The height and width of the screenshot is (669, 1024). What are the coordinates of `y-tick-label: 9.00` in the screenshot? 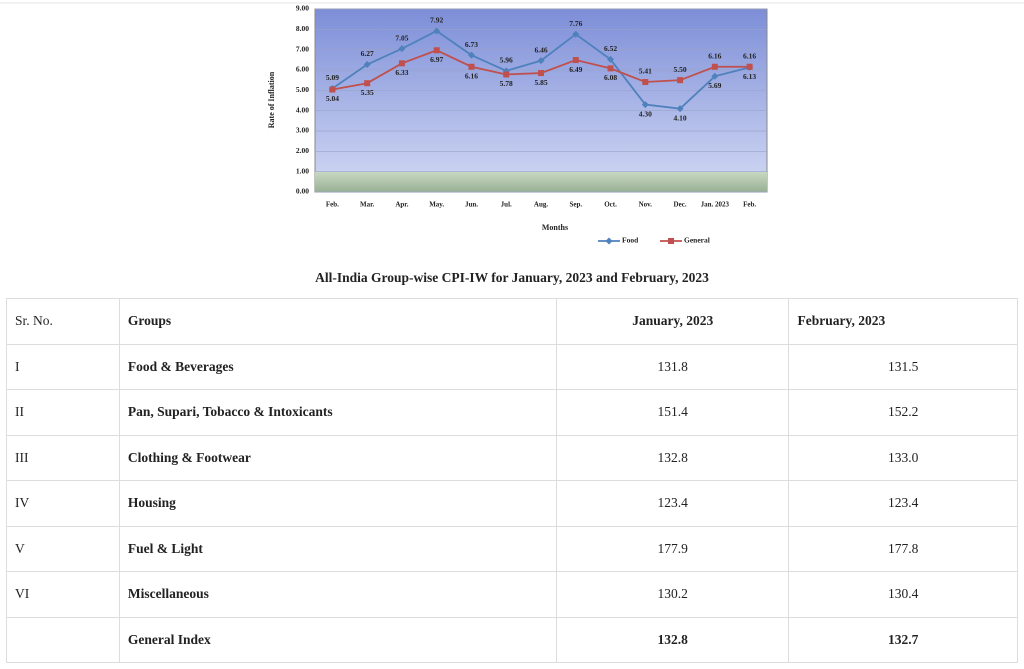 It's located at (302, 8).